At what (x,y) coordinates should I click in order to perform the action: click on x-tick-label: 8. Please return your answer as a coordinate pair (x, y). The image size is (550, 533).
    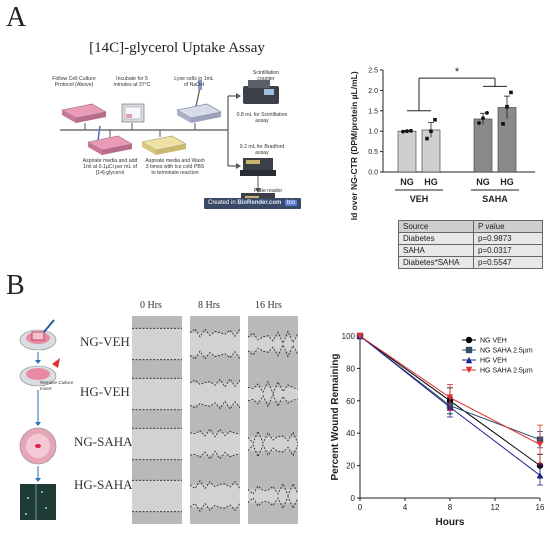
    Looking at the image, I should click on (450, 507).